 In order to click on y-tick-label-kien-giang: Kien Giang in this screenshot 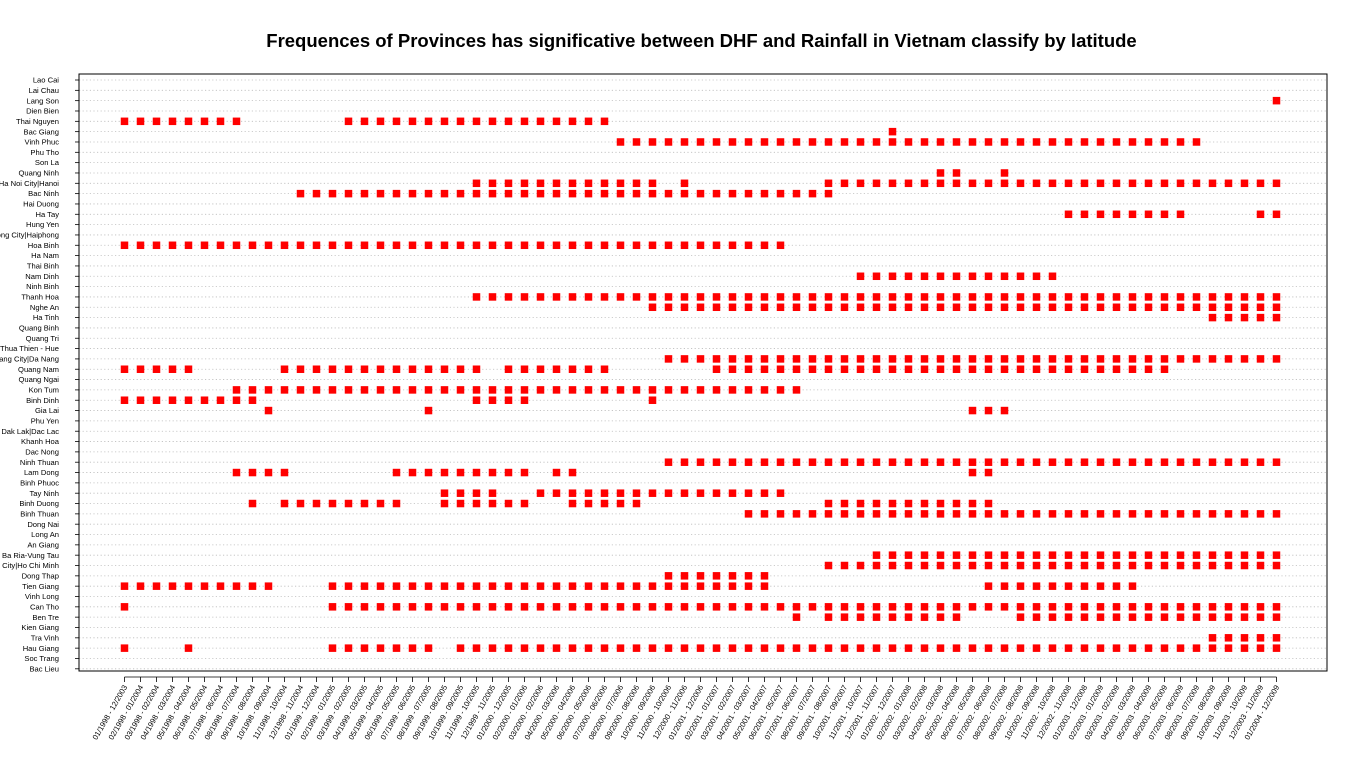, I will do `click(40, 627)`.